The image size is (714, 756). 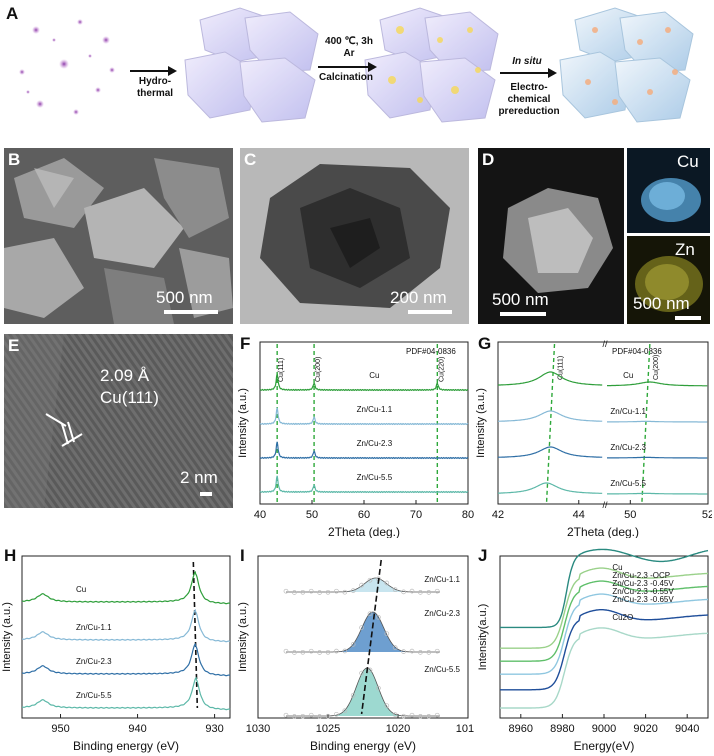 I want to click on chart-f-series-label: Zn/Cu-2.3, so click(x=375, y=443).